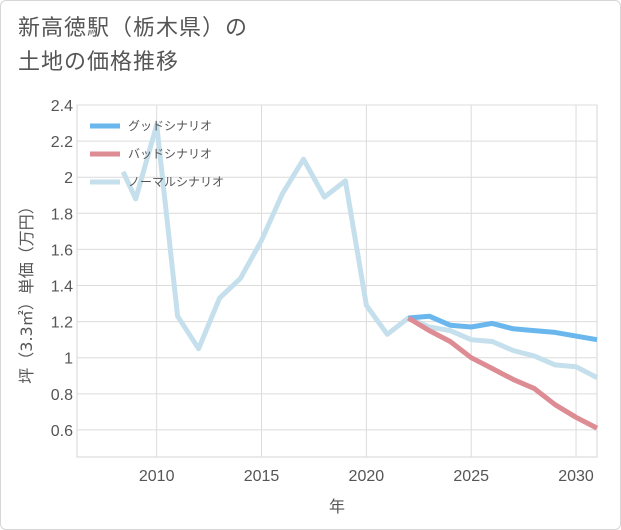 The height and width of the screenshot is (530, 621). Describe the element at coordinates (133, 28) in the screenshot. I see `chart-title-line1: 新高徳駅（栃木県）の` at that location.